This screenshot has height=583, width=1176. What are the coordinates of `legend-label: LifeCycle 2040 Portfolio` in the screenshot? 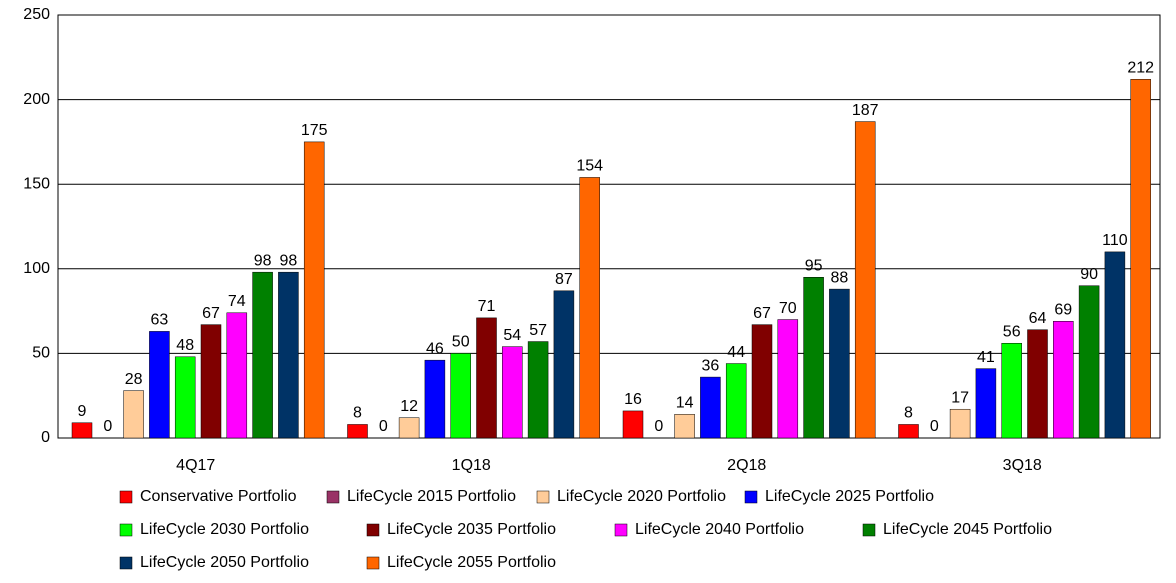 It's located at (719, 529).